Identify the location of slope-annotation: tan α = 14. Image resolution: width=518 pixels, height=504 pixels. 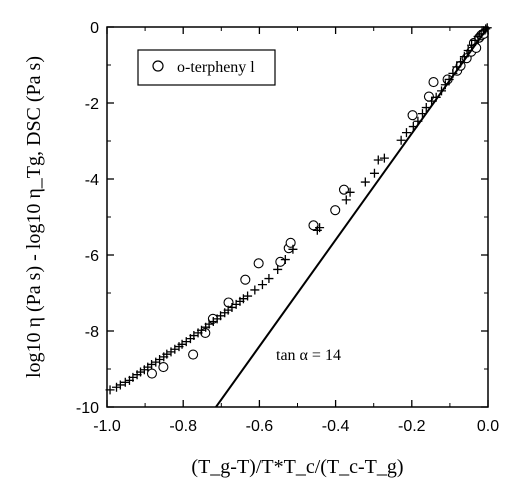
(308, 355).